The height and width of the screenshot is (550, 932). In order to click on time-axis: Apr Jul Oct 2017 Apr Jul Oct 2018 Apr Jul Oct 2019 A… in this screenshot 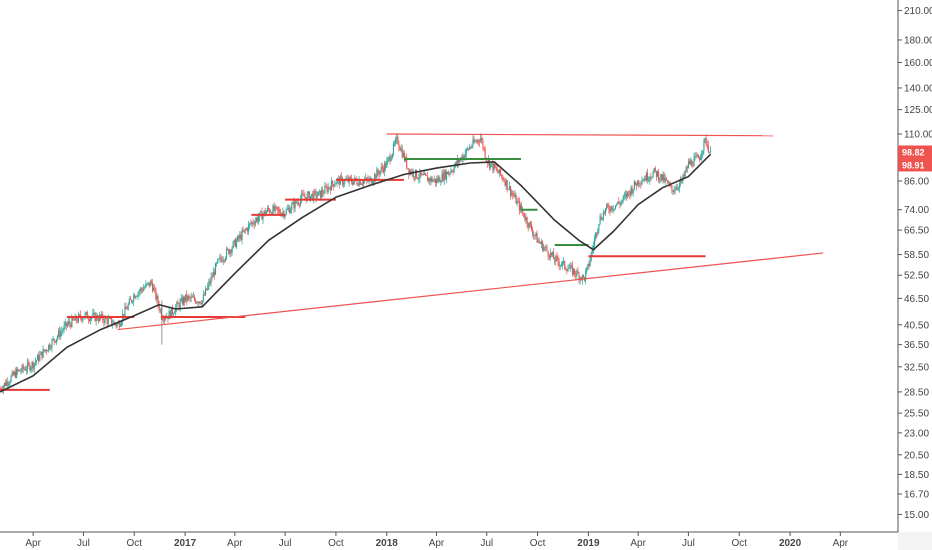, I will do `click(437, 540)`.